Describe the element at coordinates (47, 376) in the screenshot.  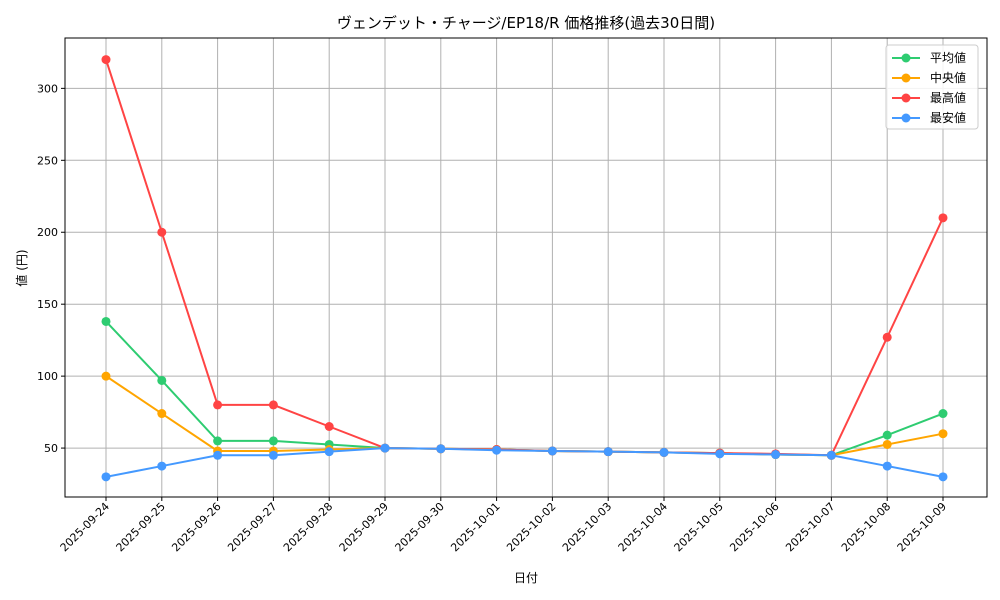
I see `y-tick-label: 100` at that location.